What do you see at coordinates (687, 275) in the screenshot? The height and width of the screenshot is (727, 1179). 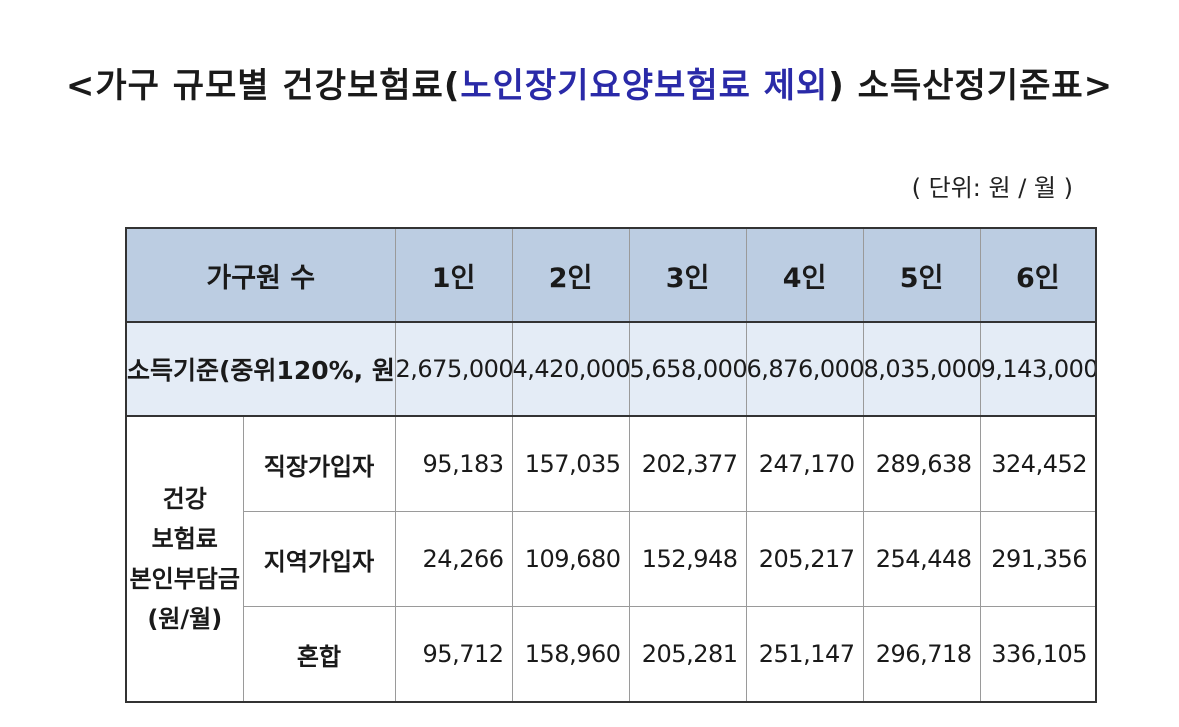 I see `column-header: 3인` at bounding box center [687, 275].